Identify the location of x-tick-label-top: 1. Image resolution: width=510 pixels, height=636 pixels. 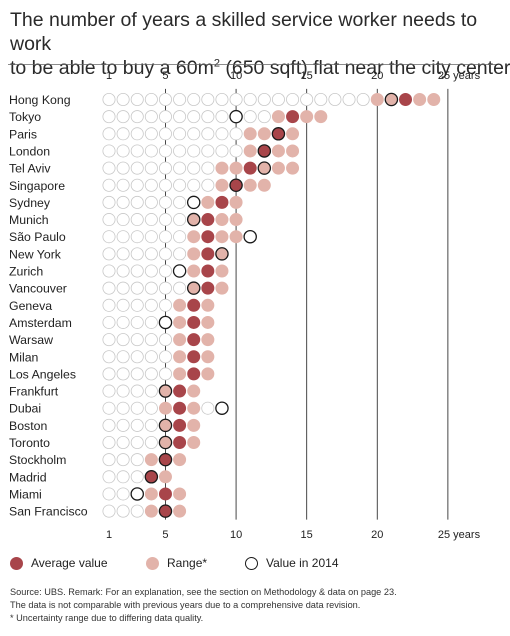
(109, 76).